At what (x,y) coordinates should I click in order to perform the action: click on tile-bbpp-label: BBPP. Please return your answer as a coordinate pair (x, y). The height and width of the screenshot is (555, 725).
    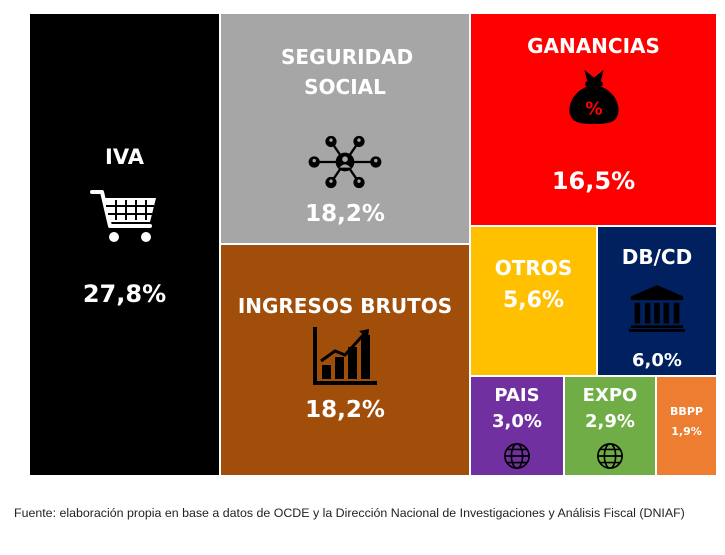
    Looking at the image, I should click on (686, 411).